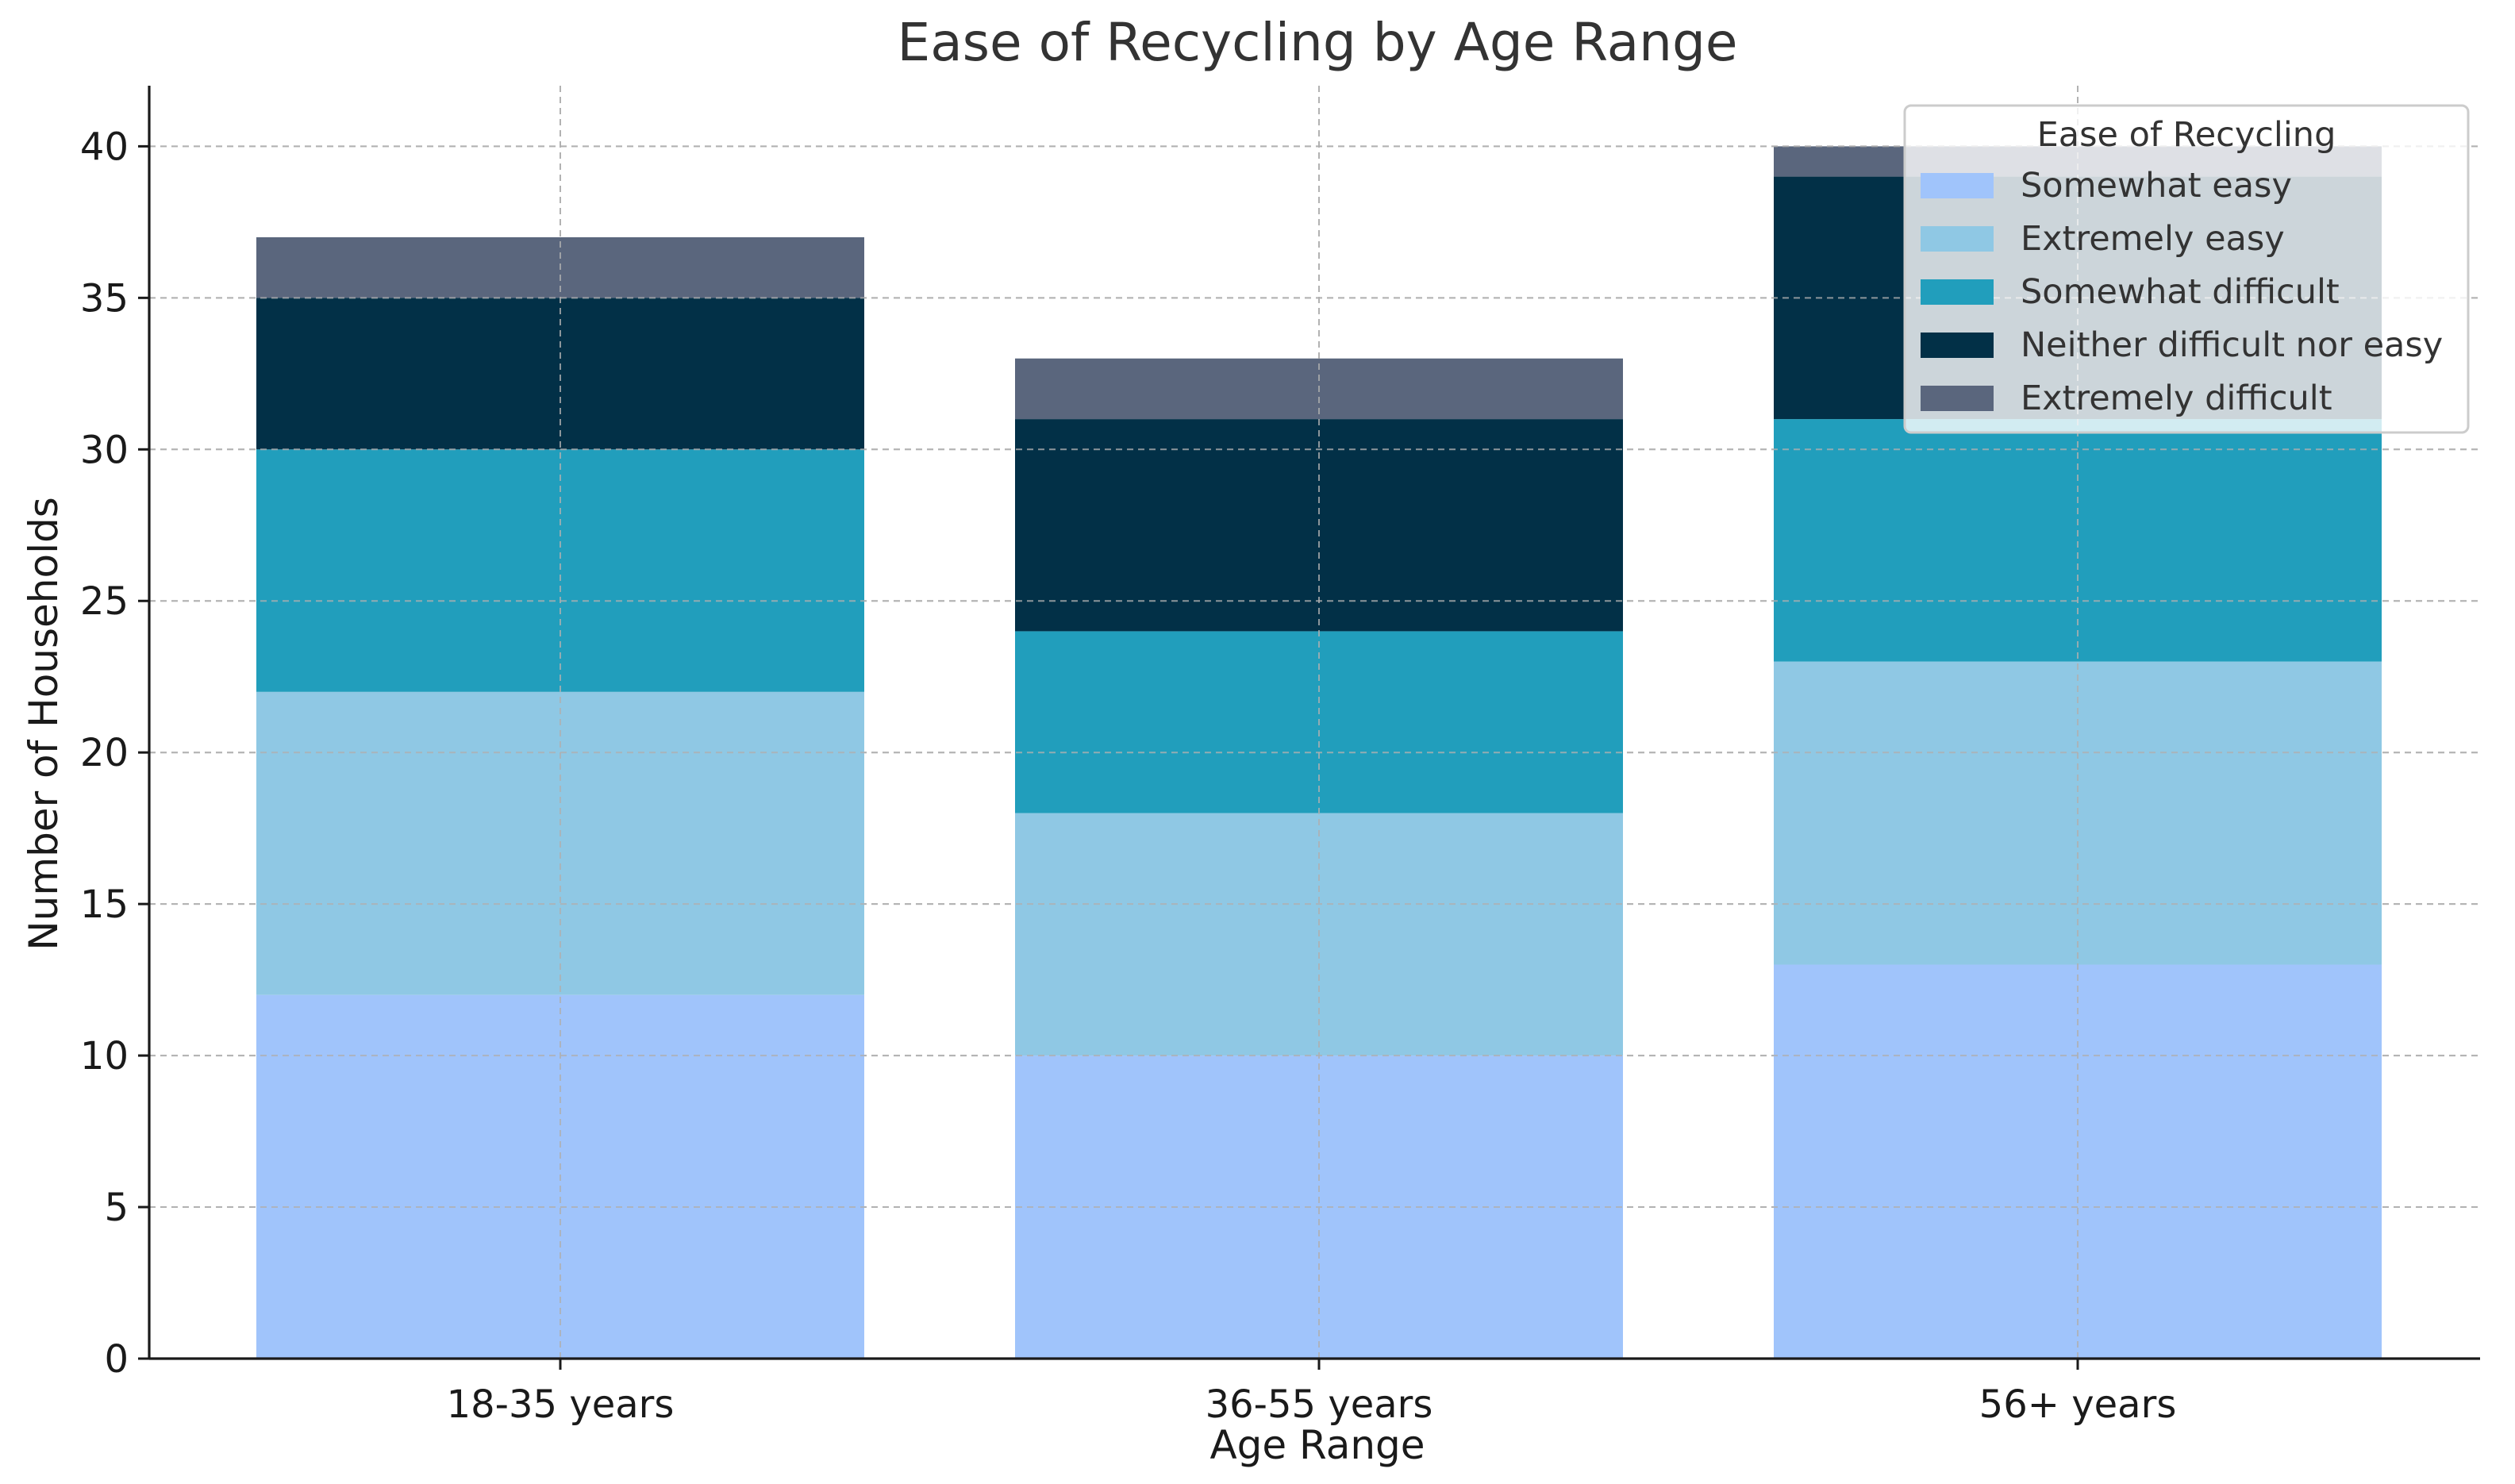 The image size is (2515, 1484). What do you see at coordinates (1957, 345) in the screenshot?
I see `legend-swatch-neither-difficult-nor-easy` at bounding box center [1957, 345].